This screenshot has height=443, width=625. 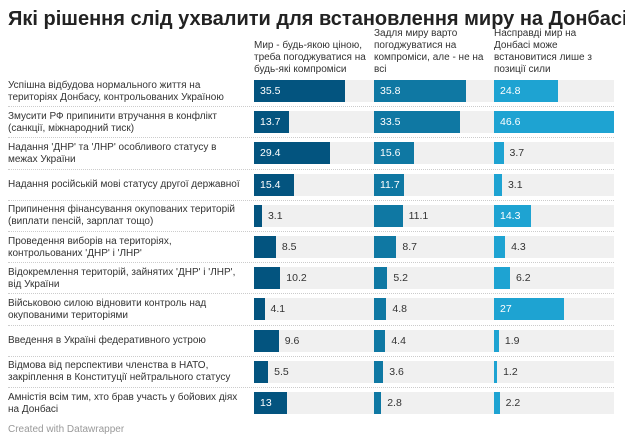 What do you see at coordinates (512, 340) in the screenshot?
I see `value-label: 1.9` at bounding box center [512, 340].